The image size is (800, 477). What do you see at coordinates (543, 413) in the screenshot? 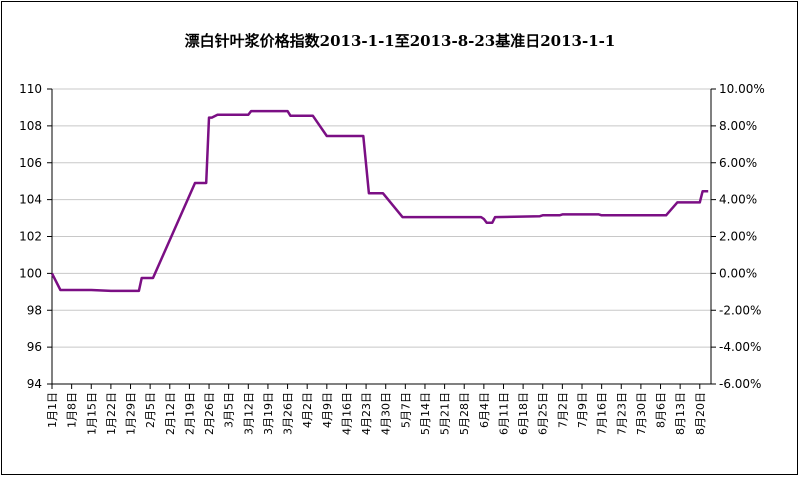
I see `x-tick-label: 6月25日` at bounding box center [543, 413].